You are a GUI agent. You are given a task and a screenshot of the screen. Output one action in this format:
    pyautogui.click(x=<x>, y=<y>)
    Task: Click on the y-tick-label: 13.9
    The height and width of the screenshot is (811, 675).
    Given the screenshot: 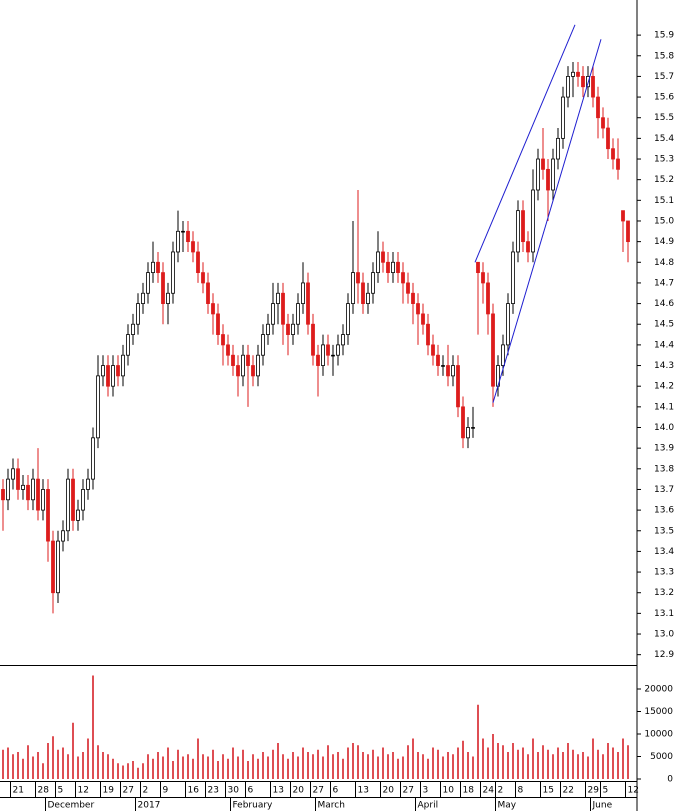 What is the action you would take?
    pyautogui.click(x=664, y=449)
    